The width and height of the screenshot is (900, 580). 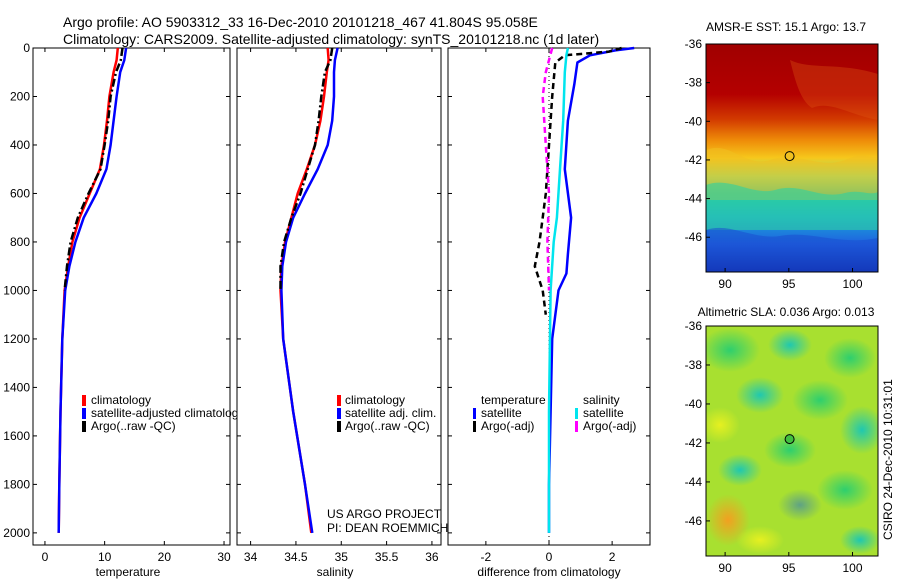 What do you see at coordinates (612, 557) in the screenshot?
I see `x-tick-label: 2` at bounding box center [612, 557].